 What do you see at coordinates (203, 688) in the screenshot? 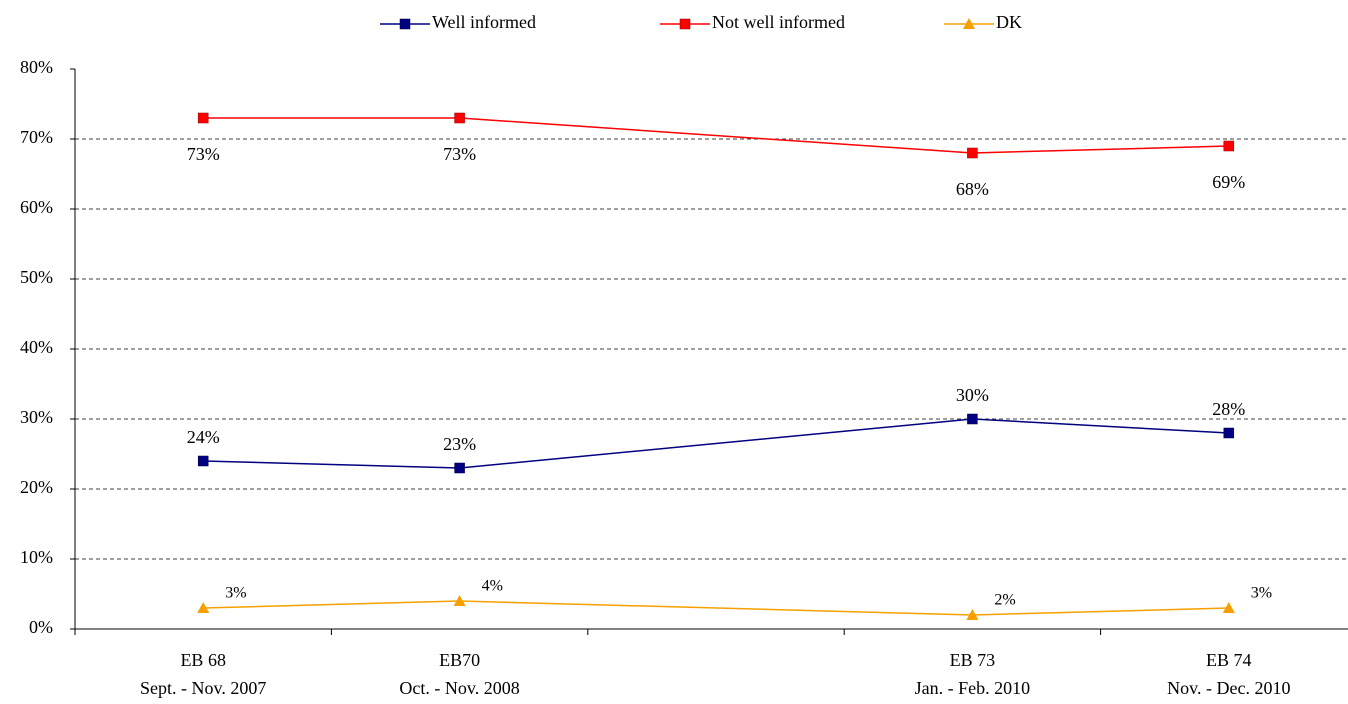
I see `x-tick-label: Sept. - Nov. 2007` at bounding box center [203, 688].